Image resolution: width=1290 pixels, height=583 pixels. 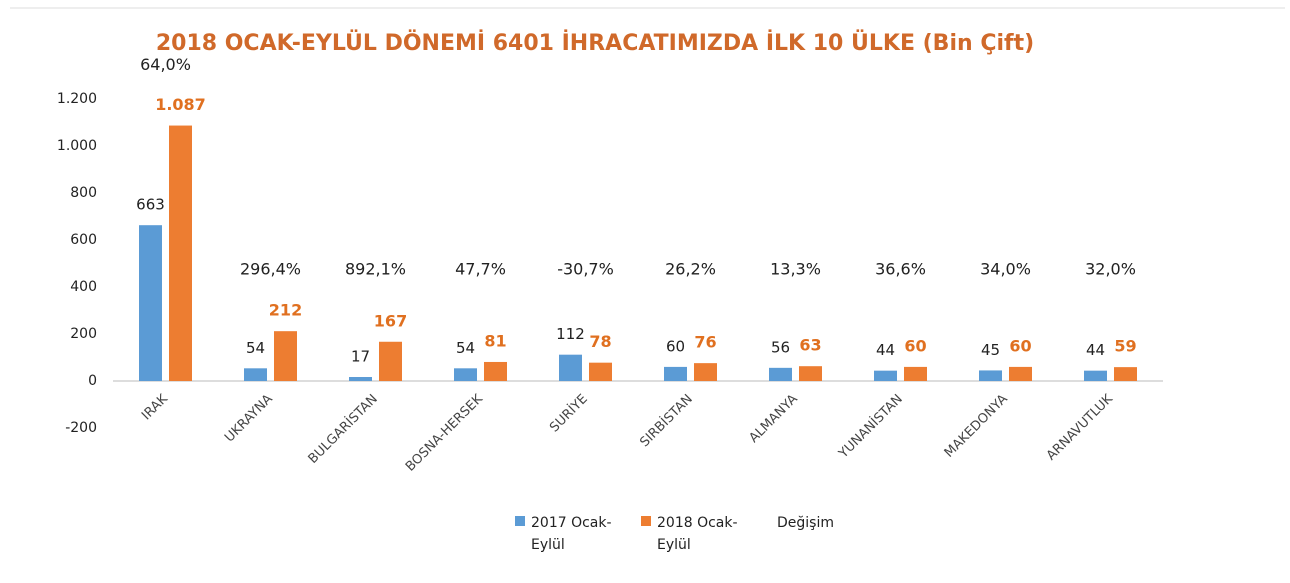 I want to click on legend-label: 2017 Ocak-Eylül, so click(x=571, y=534).